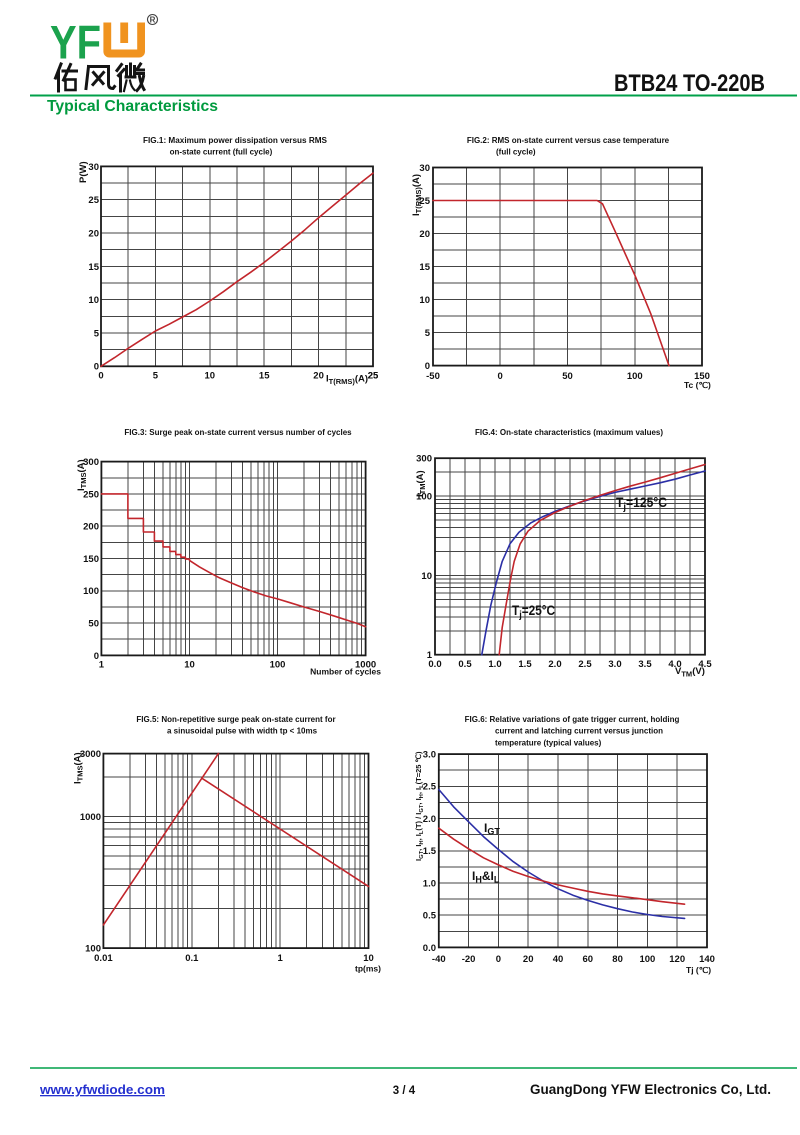 The height and width of the screenshot is (1135, 800). I want to click on svg-text: (full cycle), so click(516, 152).